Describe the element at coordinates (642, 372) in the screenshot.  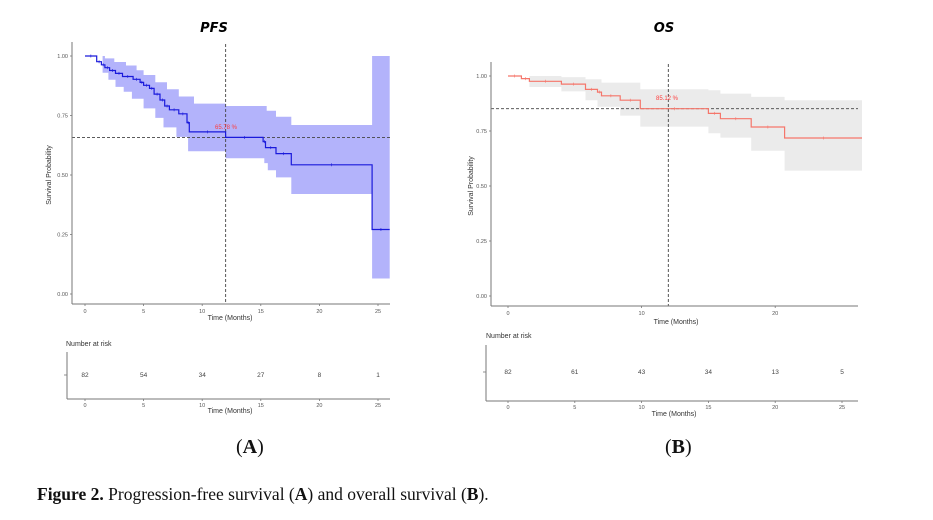
I see `os-risk-value: 43` at that location.